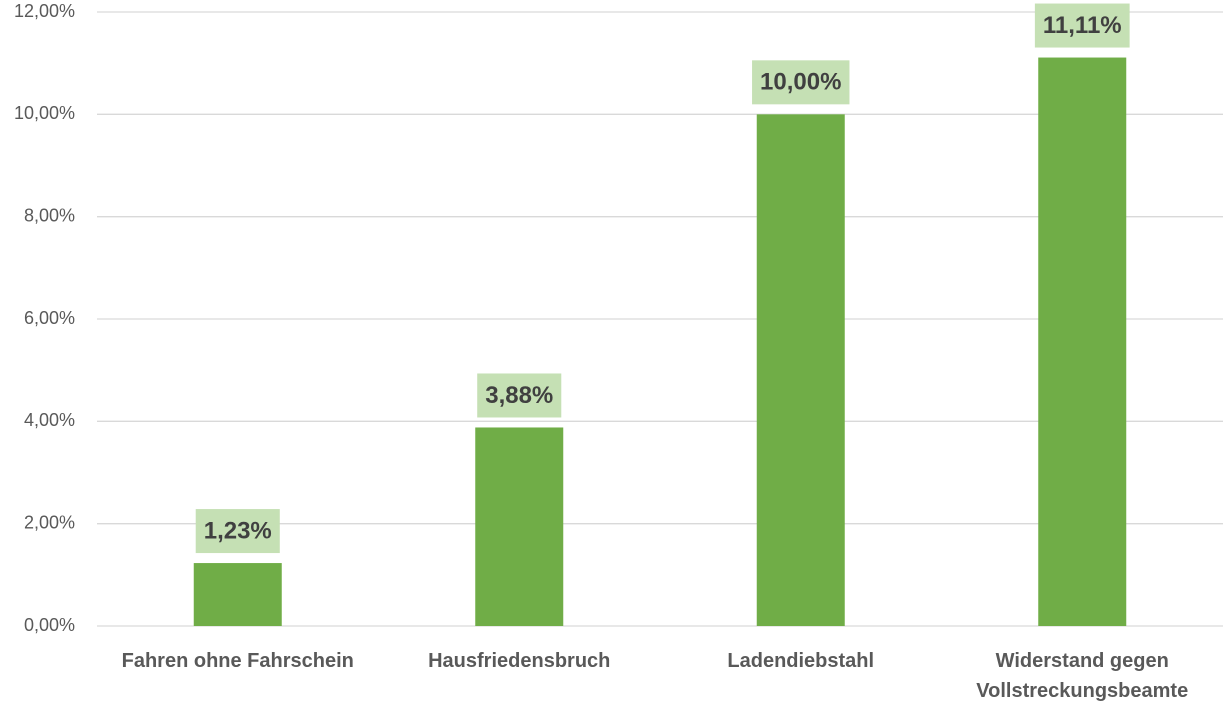 The width and height of the screenshot is (1223, 706). I want to click on y-tick-label: 6,00%, so click(49, 318).